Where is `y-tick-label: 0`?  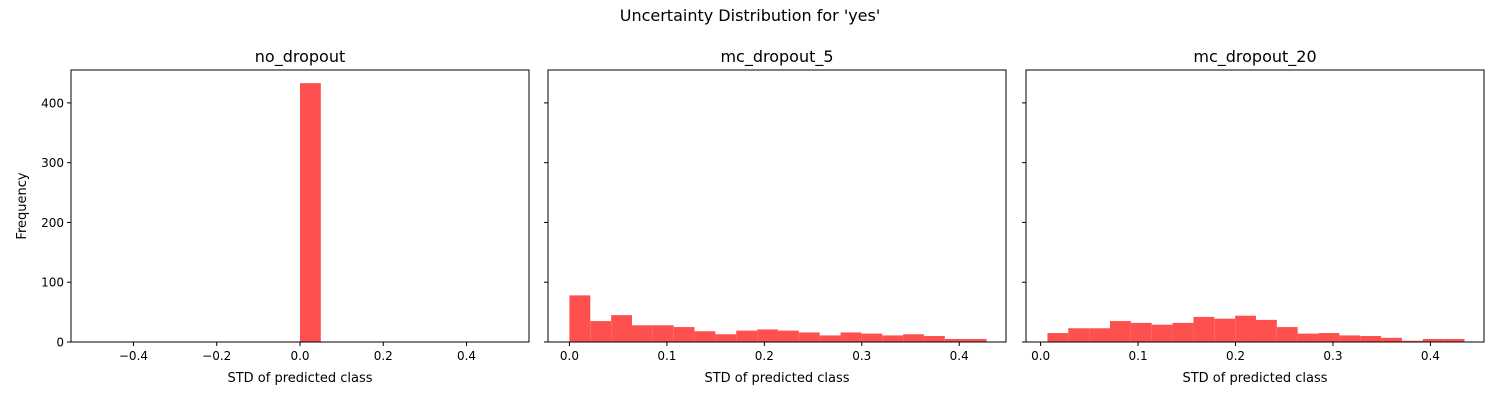 y-tick-label: 0 is located at coordinates (60, 343).